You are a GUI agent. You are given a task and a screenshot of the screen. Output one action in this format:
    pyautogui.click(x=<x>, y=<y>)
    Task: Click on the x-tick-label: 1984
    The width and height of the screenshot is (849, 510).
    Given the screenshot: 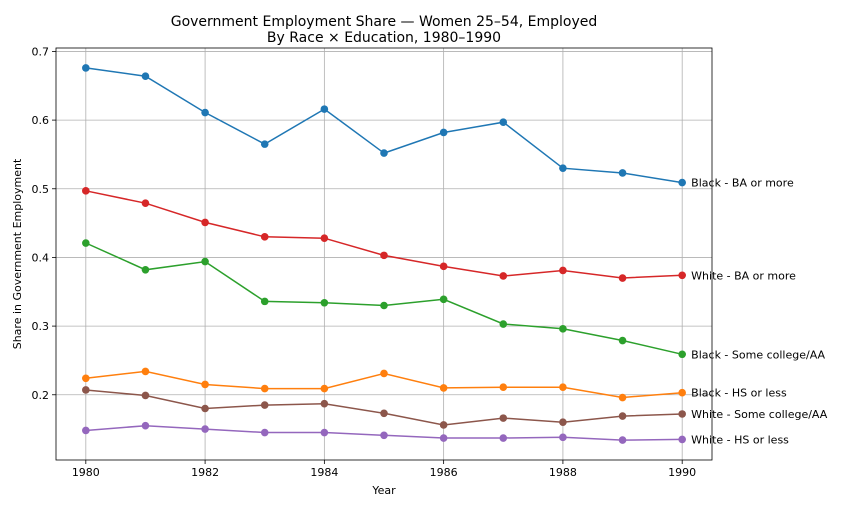 What is the action you would take?
    pyautogui.click(x=324, y=472)
    